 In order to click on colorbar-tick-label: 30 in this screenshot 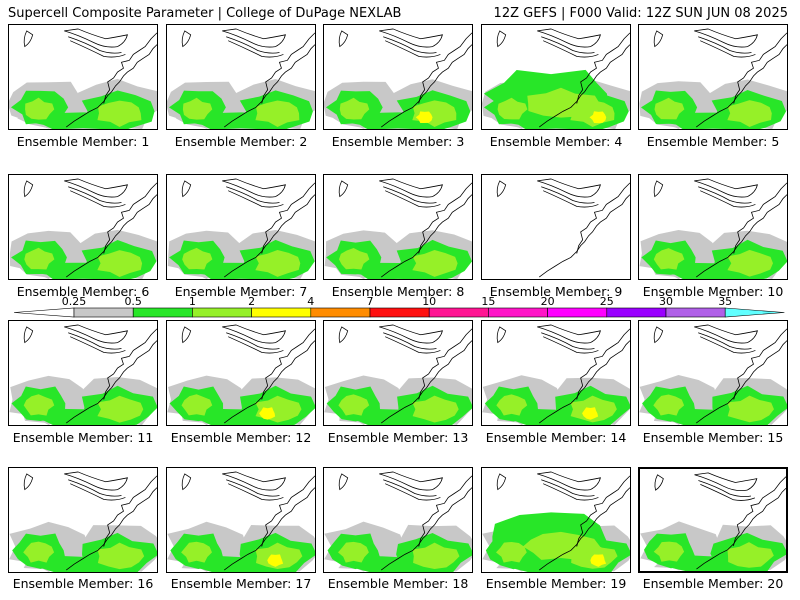, I will do `click(666, 301)`.